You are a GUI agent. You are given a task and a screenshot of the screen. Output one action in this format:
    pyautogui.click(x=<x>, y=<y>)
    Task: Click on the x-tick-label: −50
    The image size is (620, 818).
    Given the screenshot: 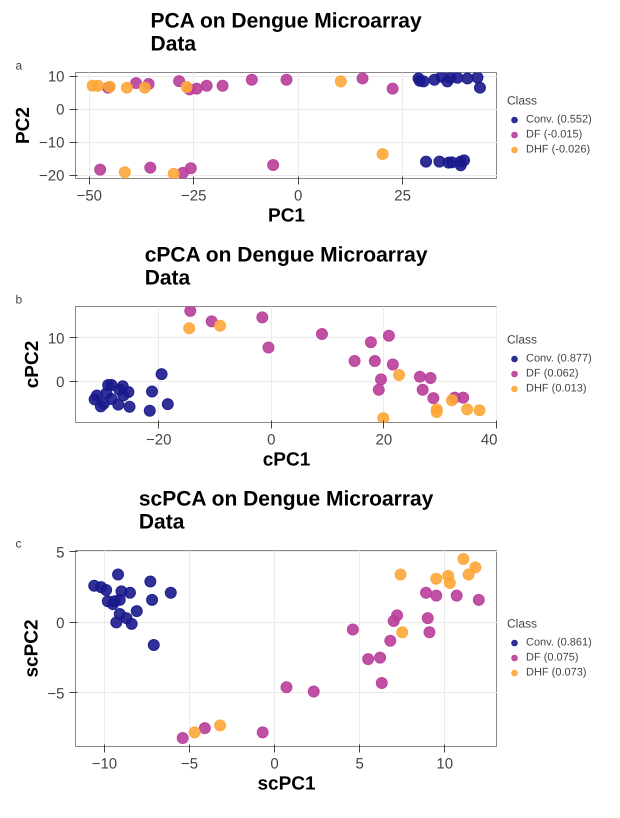 What is the action you would take?
    pyautogui.click(x=89, y=196)
    